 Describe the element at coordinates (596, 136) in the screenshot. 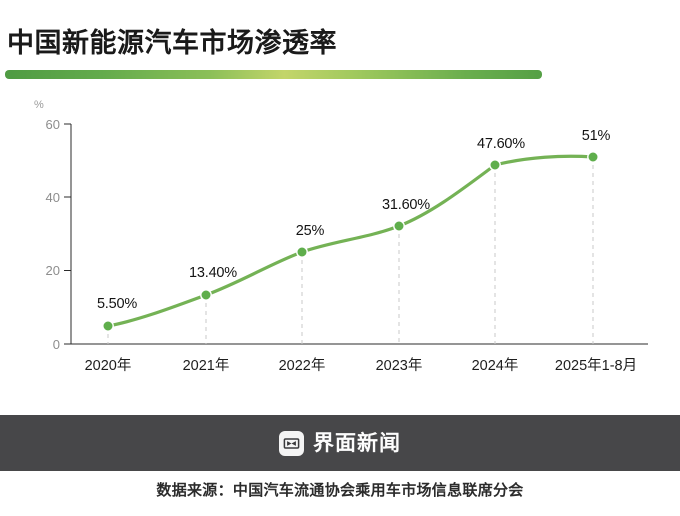

I see `data-label-2025: 51%` at that location.